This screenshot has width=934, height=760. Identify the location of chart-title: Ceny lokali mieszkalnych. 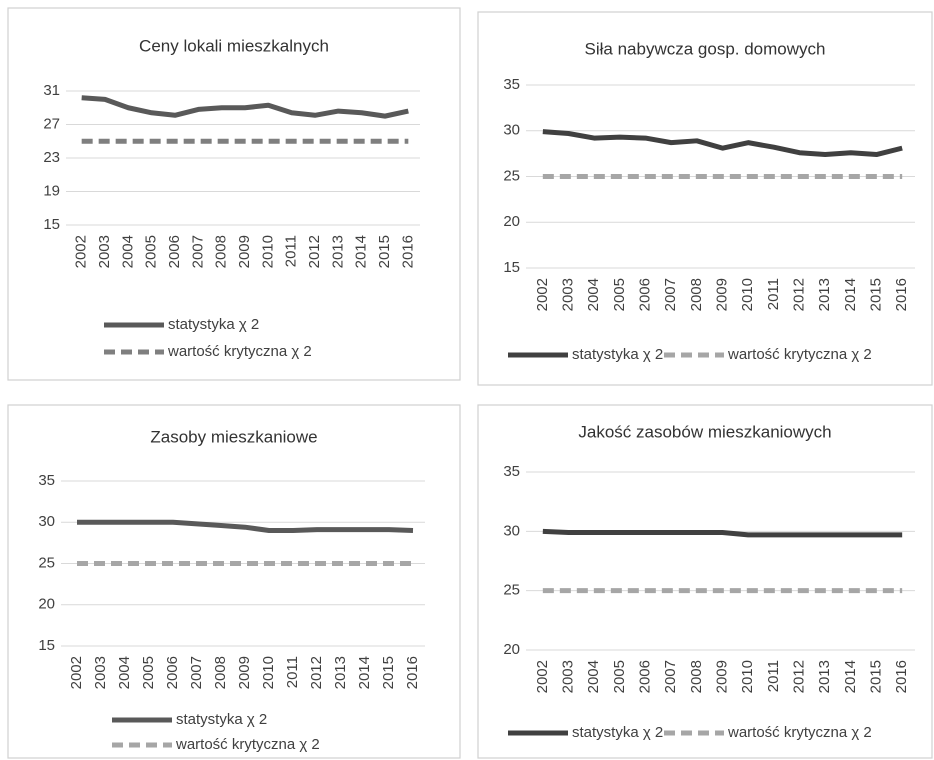
(234, 45).